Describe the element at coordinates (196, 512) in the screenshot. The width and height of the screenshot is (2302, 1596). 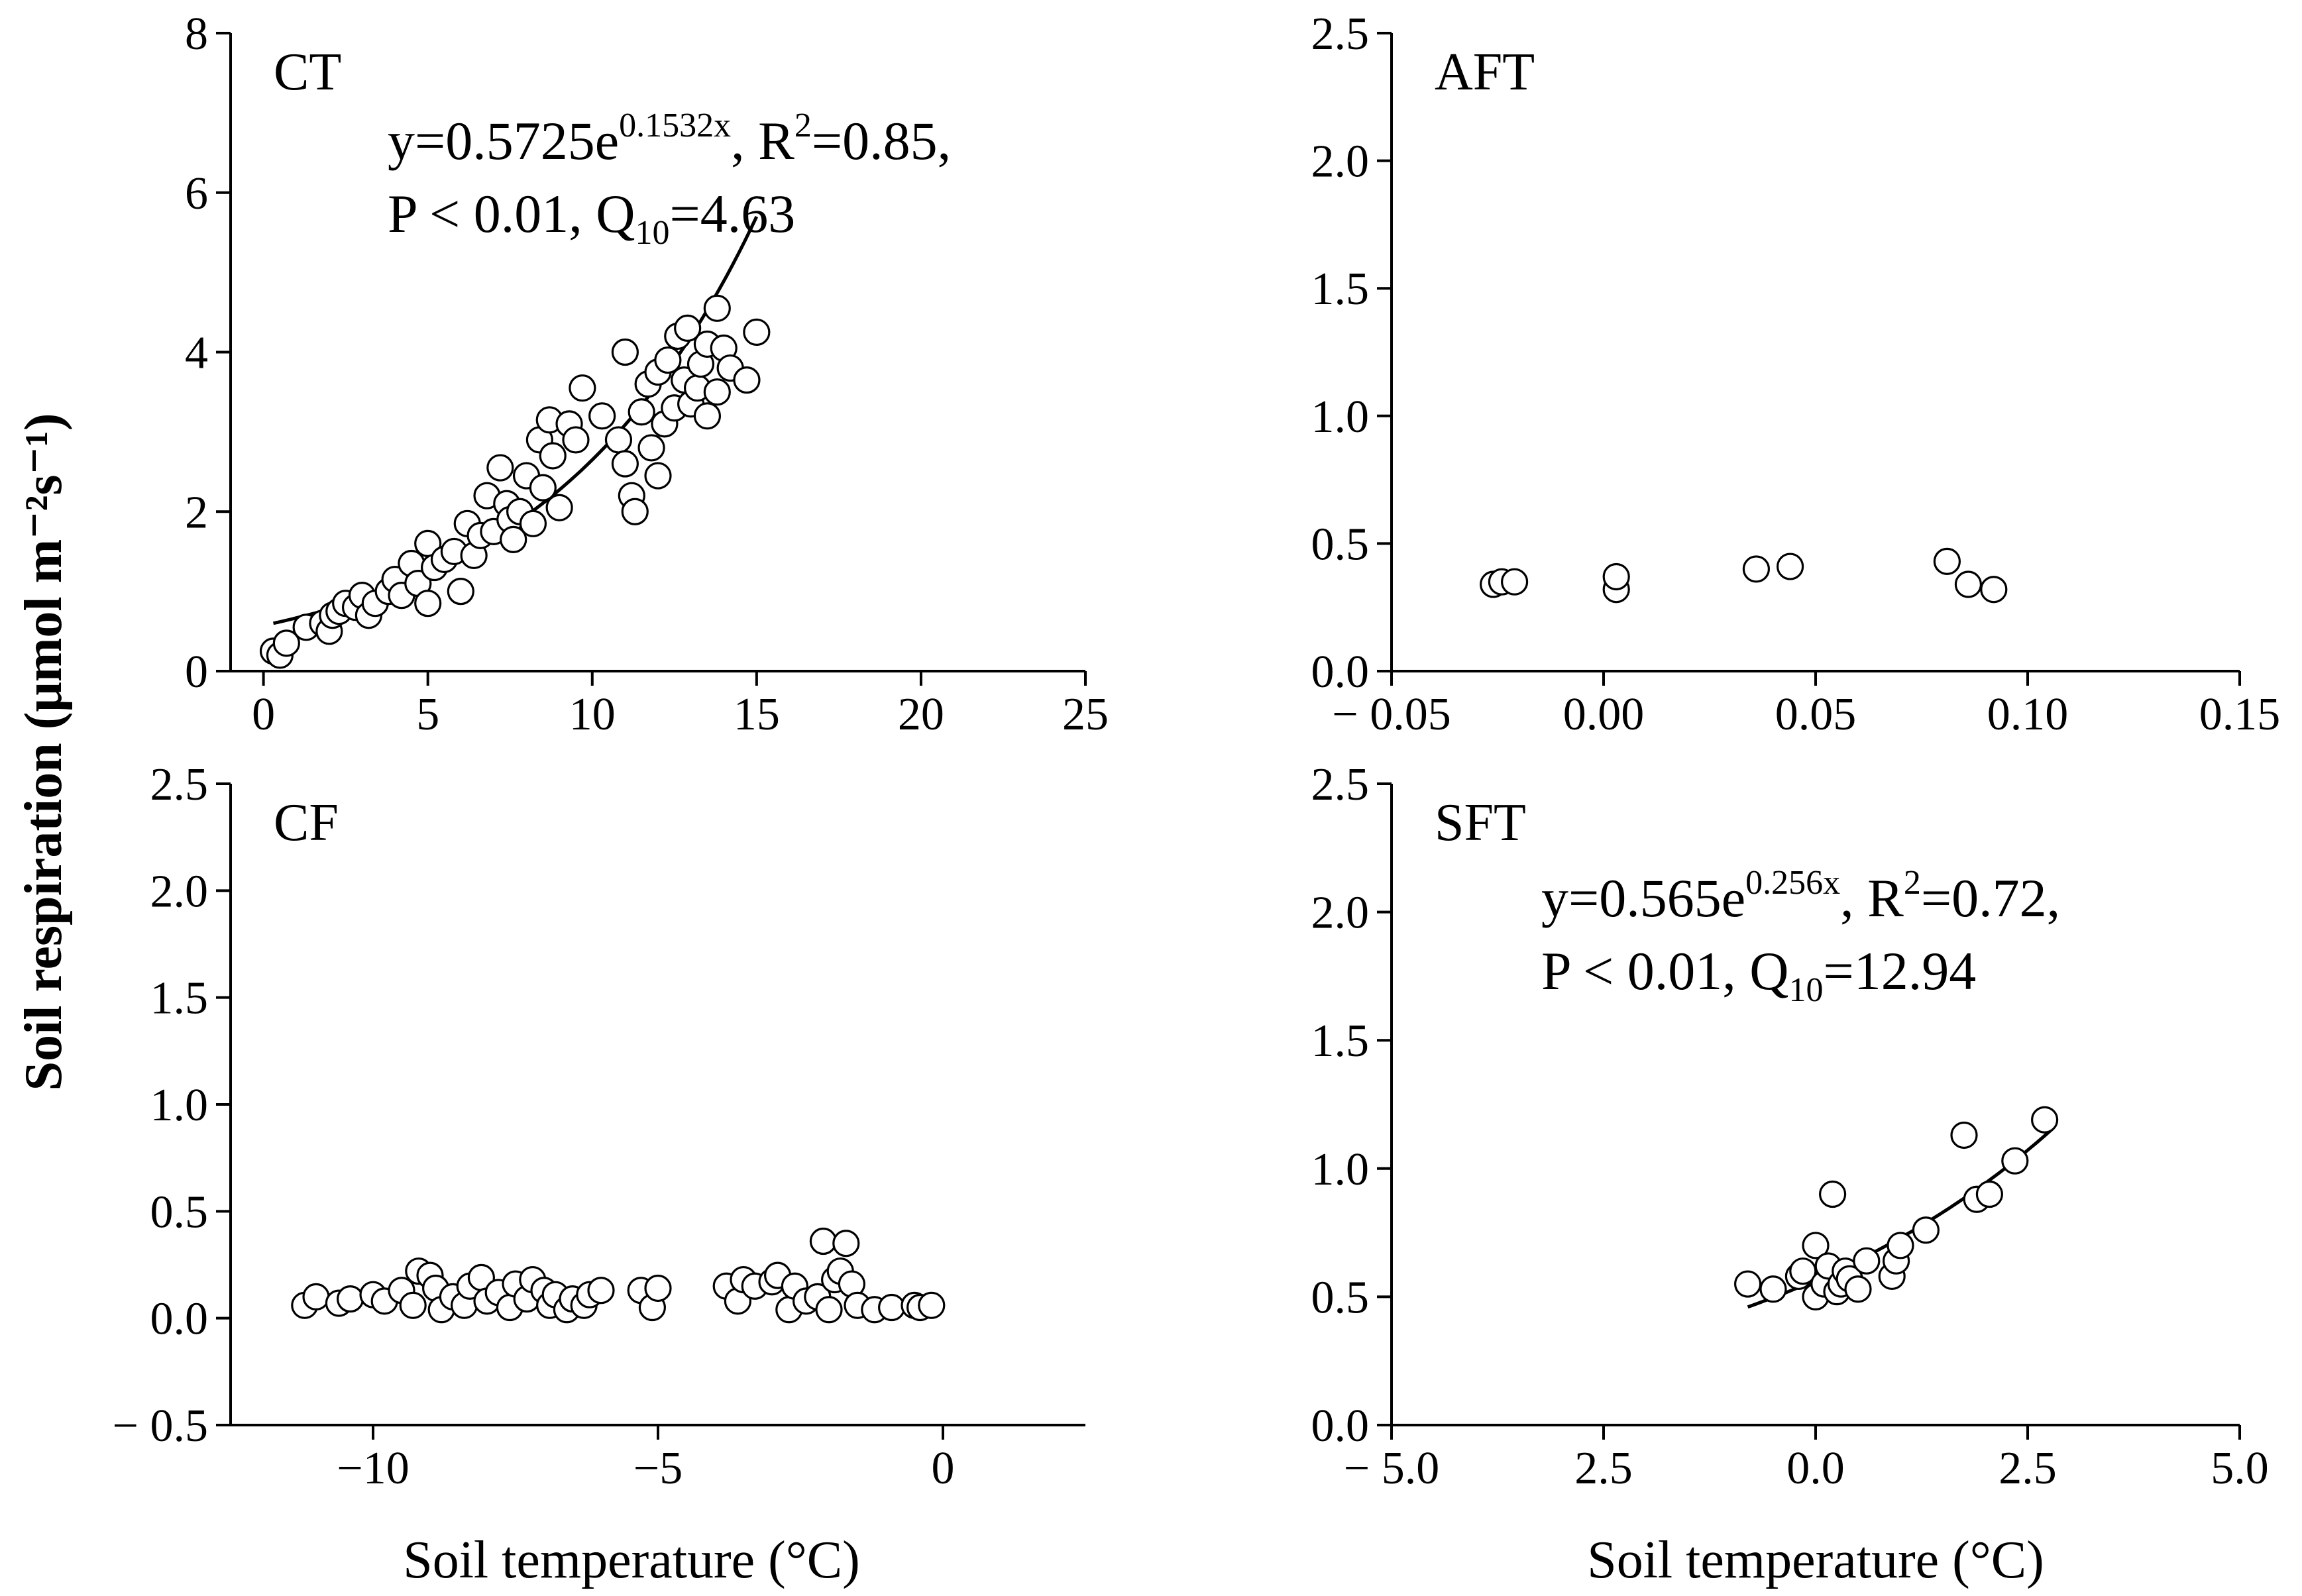
I see `y-tick-label: 2` at that location.